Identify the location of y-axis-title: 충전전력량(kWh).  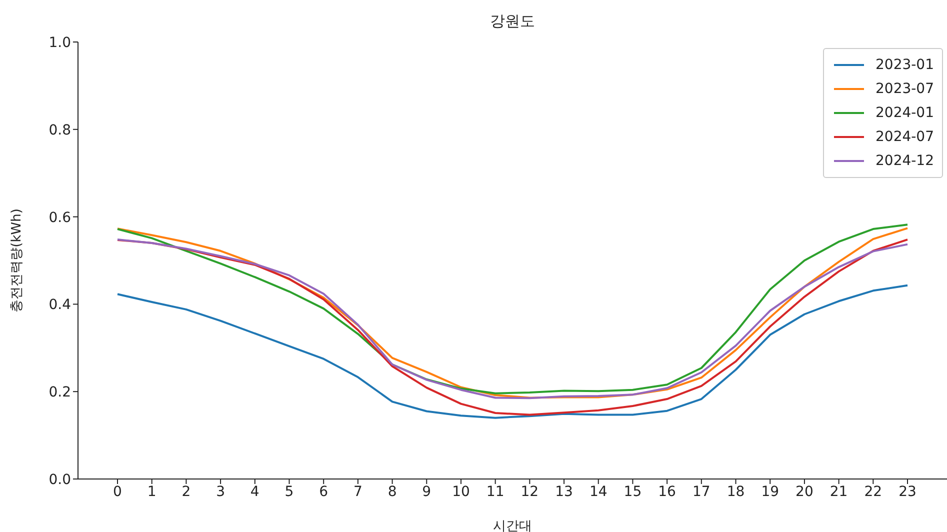
(17, 260).